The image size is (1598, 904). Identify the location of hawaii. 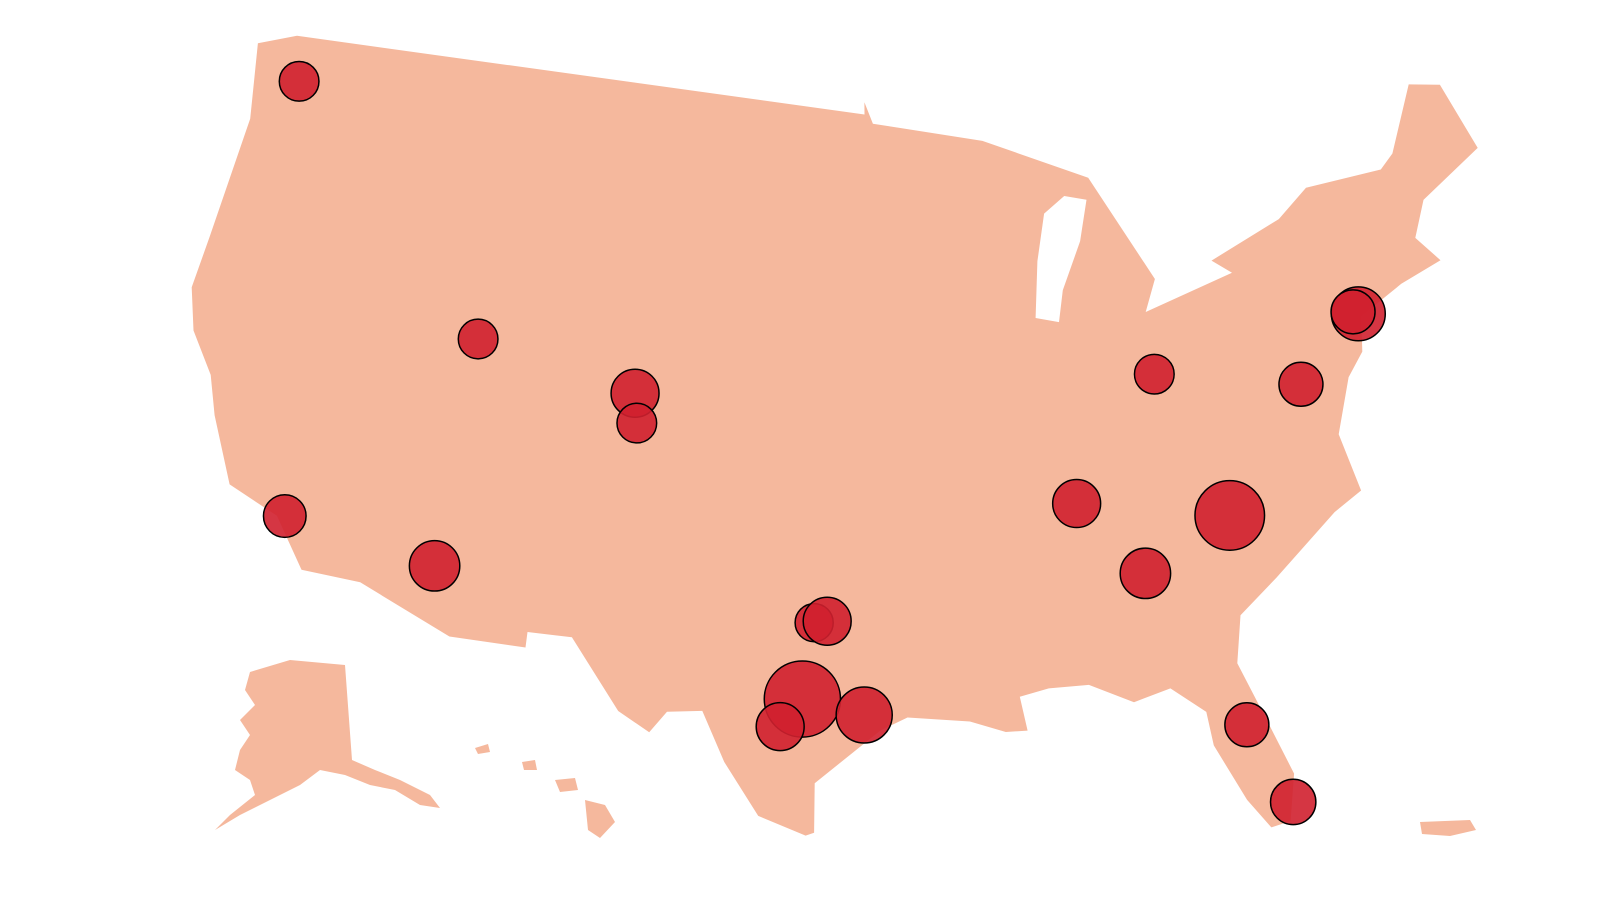
(545, 791).